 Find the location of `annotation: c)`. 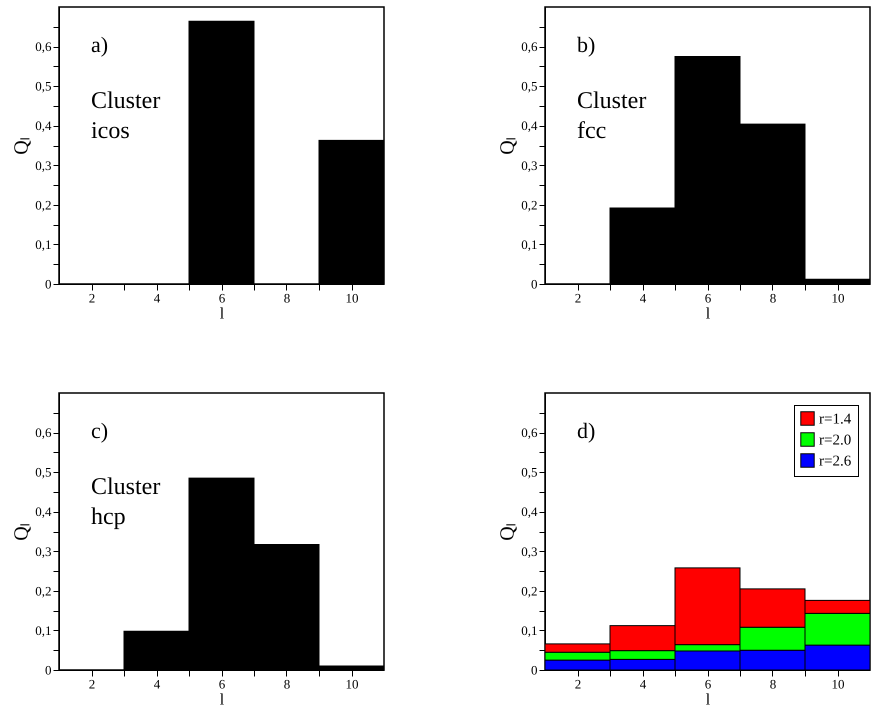

annotation: c) is located at coordinates (99, 430).